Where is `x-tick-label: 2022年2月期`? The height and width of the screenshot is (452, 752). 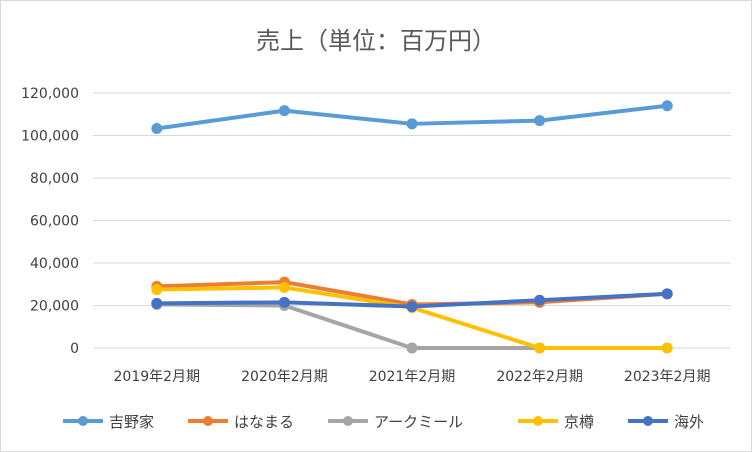 x-tick-label: 2022年2月期 is located at coordinates (539, 377).